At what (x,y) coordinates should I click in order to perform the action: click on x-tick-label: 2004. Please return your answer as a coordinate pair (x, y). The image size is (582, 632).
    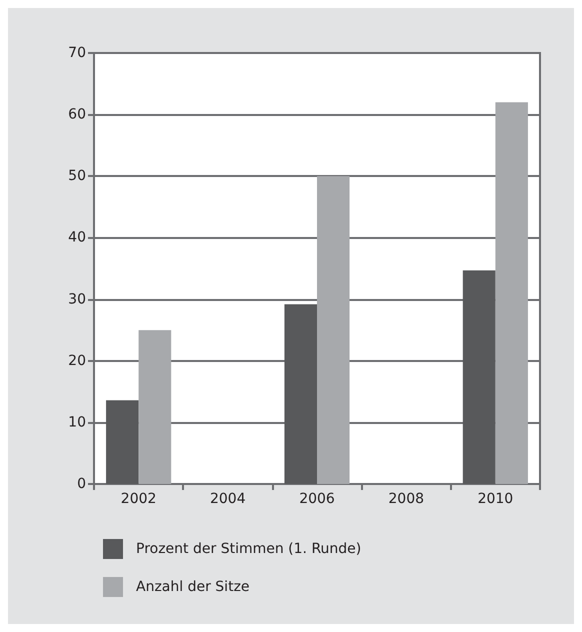
    Looking at the image, I should click on (228, 499).